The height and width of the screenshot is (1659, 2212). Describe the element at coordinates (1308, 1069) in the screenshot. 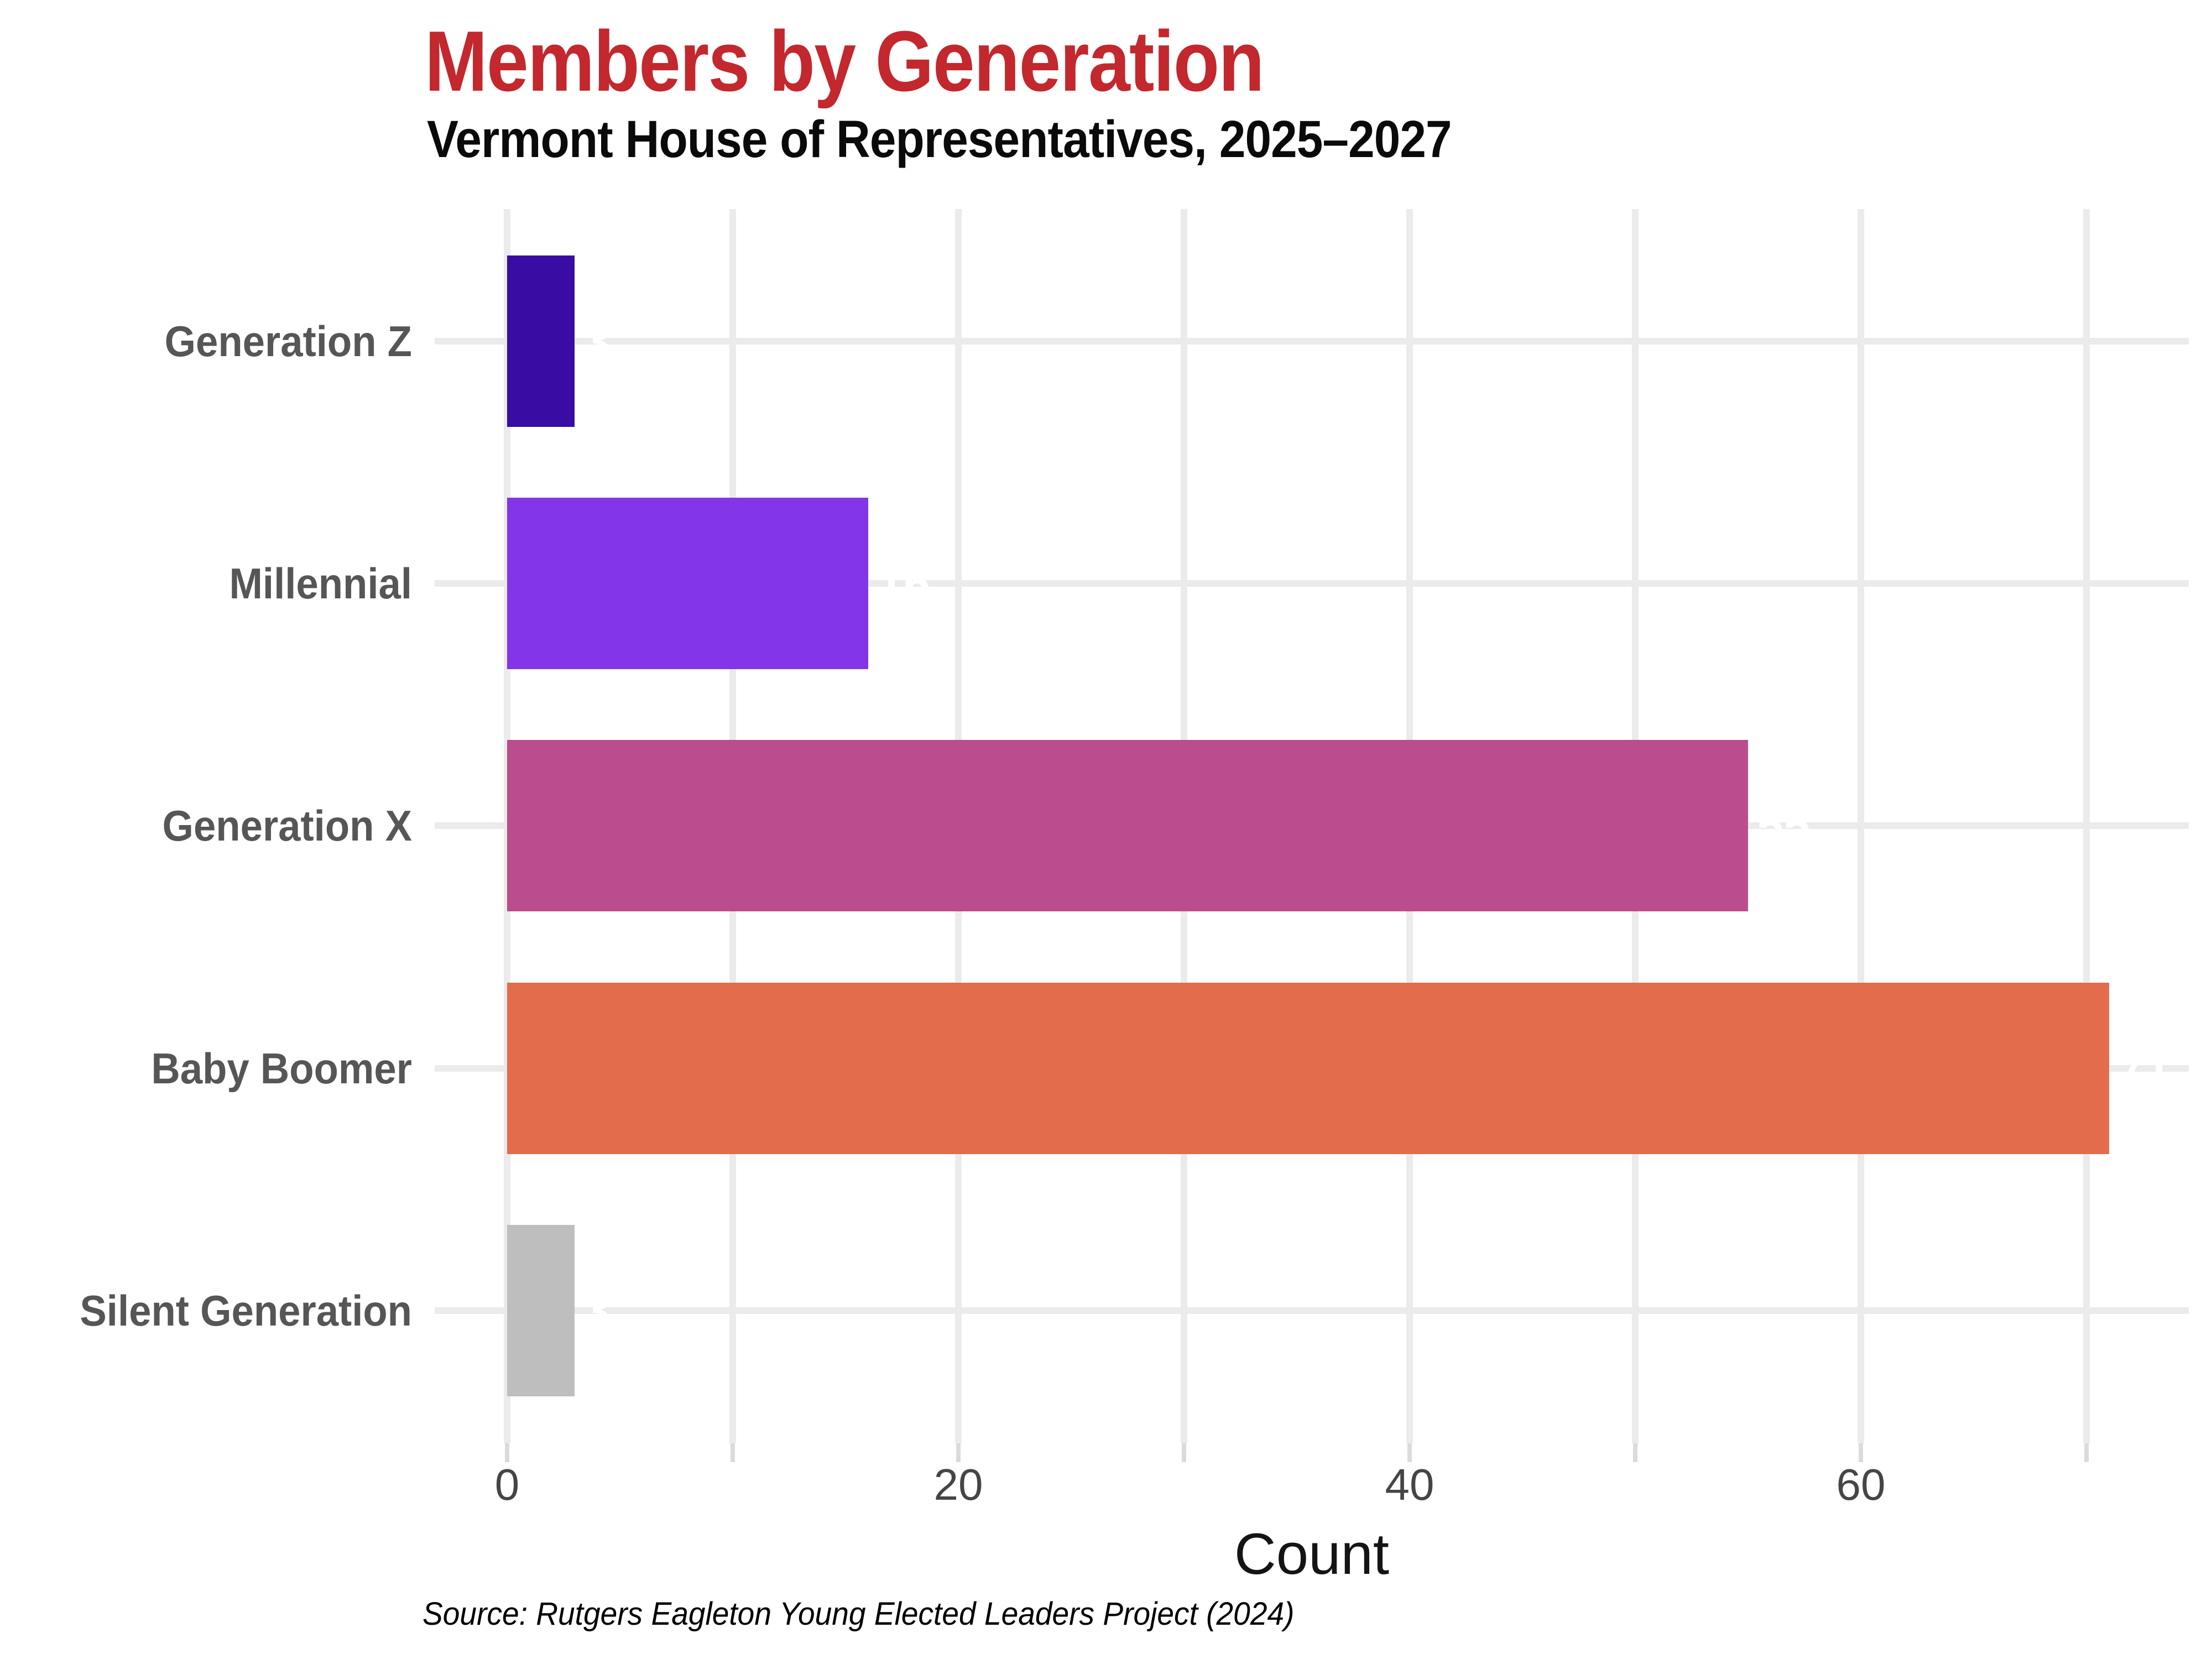

I see `bar-baby-boomer` at that location.